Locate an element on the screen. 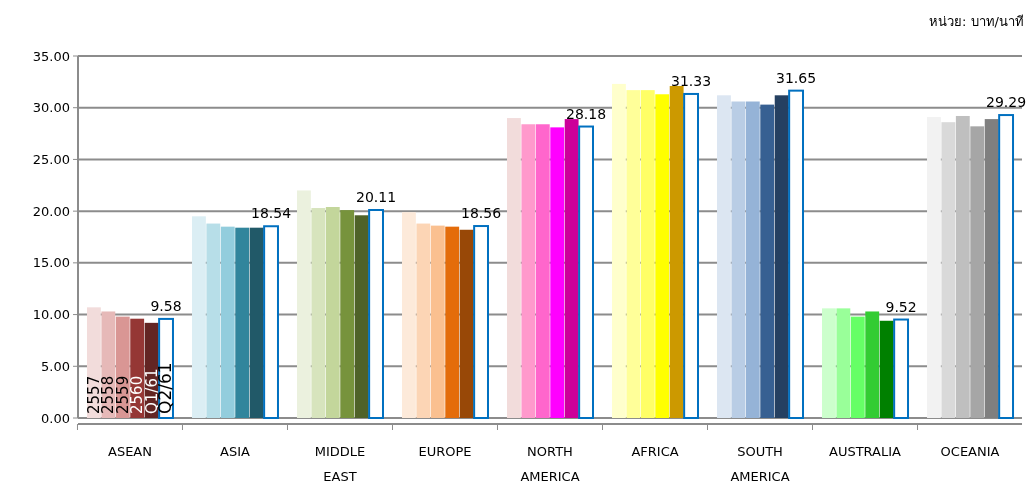  data-label: 20.11 is located at coordinates (376, 197).